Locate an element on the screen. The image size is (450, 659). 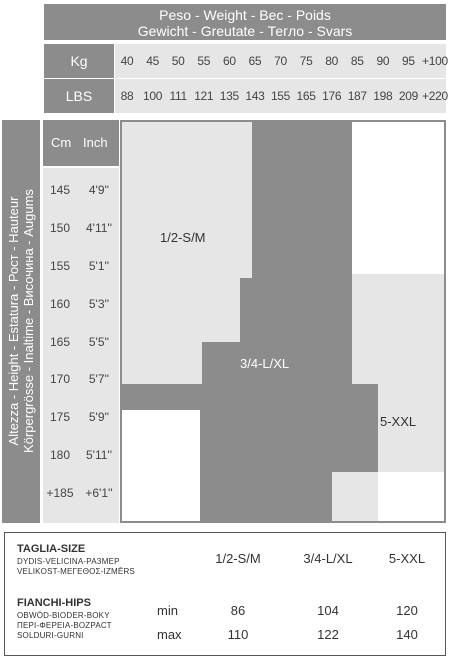
height-units-header: Cm Inch is located at coordinates (81, 143).